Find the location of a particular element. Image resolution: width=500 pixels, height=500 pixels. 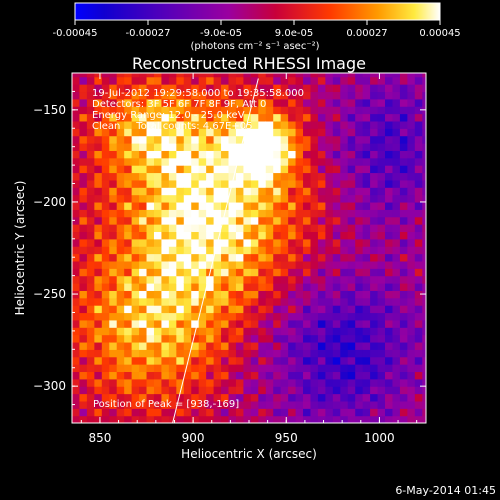

y-tick-label: −250 is located at coordinates (49, 294).